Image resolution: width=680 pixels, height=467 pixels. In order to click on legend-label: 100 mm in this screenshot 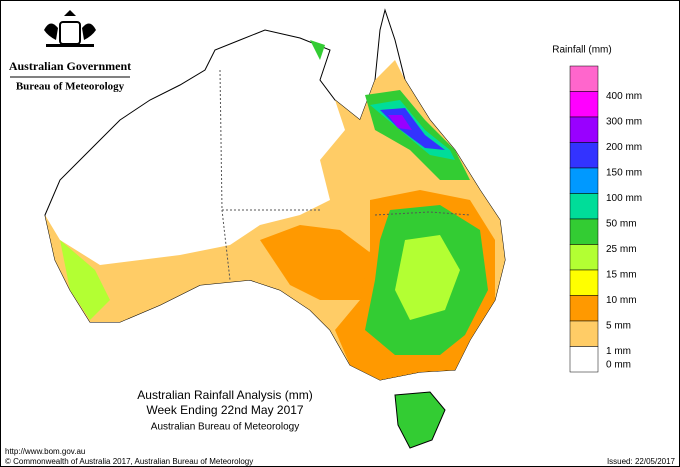, I will do `click(624, 198)`.